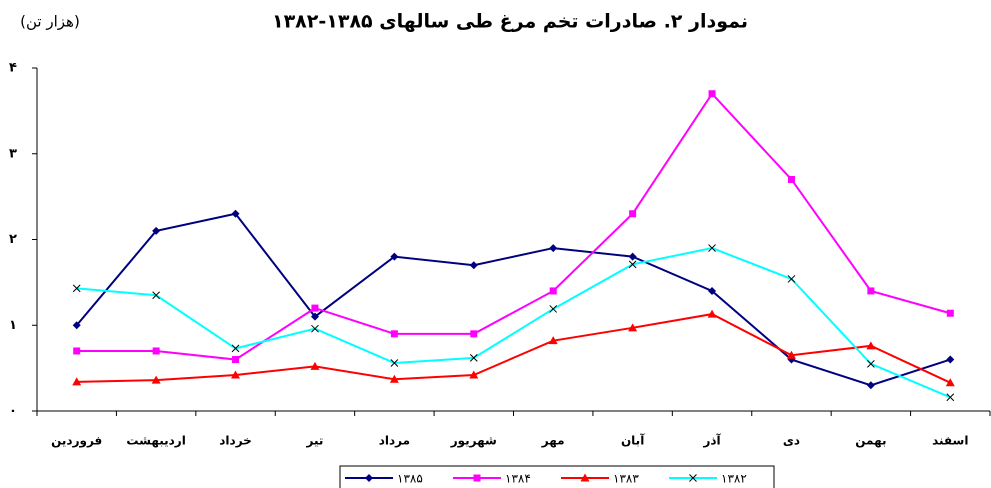  Describe the element at coordinates (557, 476) in the screenshot. I see `legend-box` at that location.